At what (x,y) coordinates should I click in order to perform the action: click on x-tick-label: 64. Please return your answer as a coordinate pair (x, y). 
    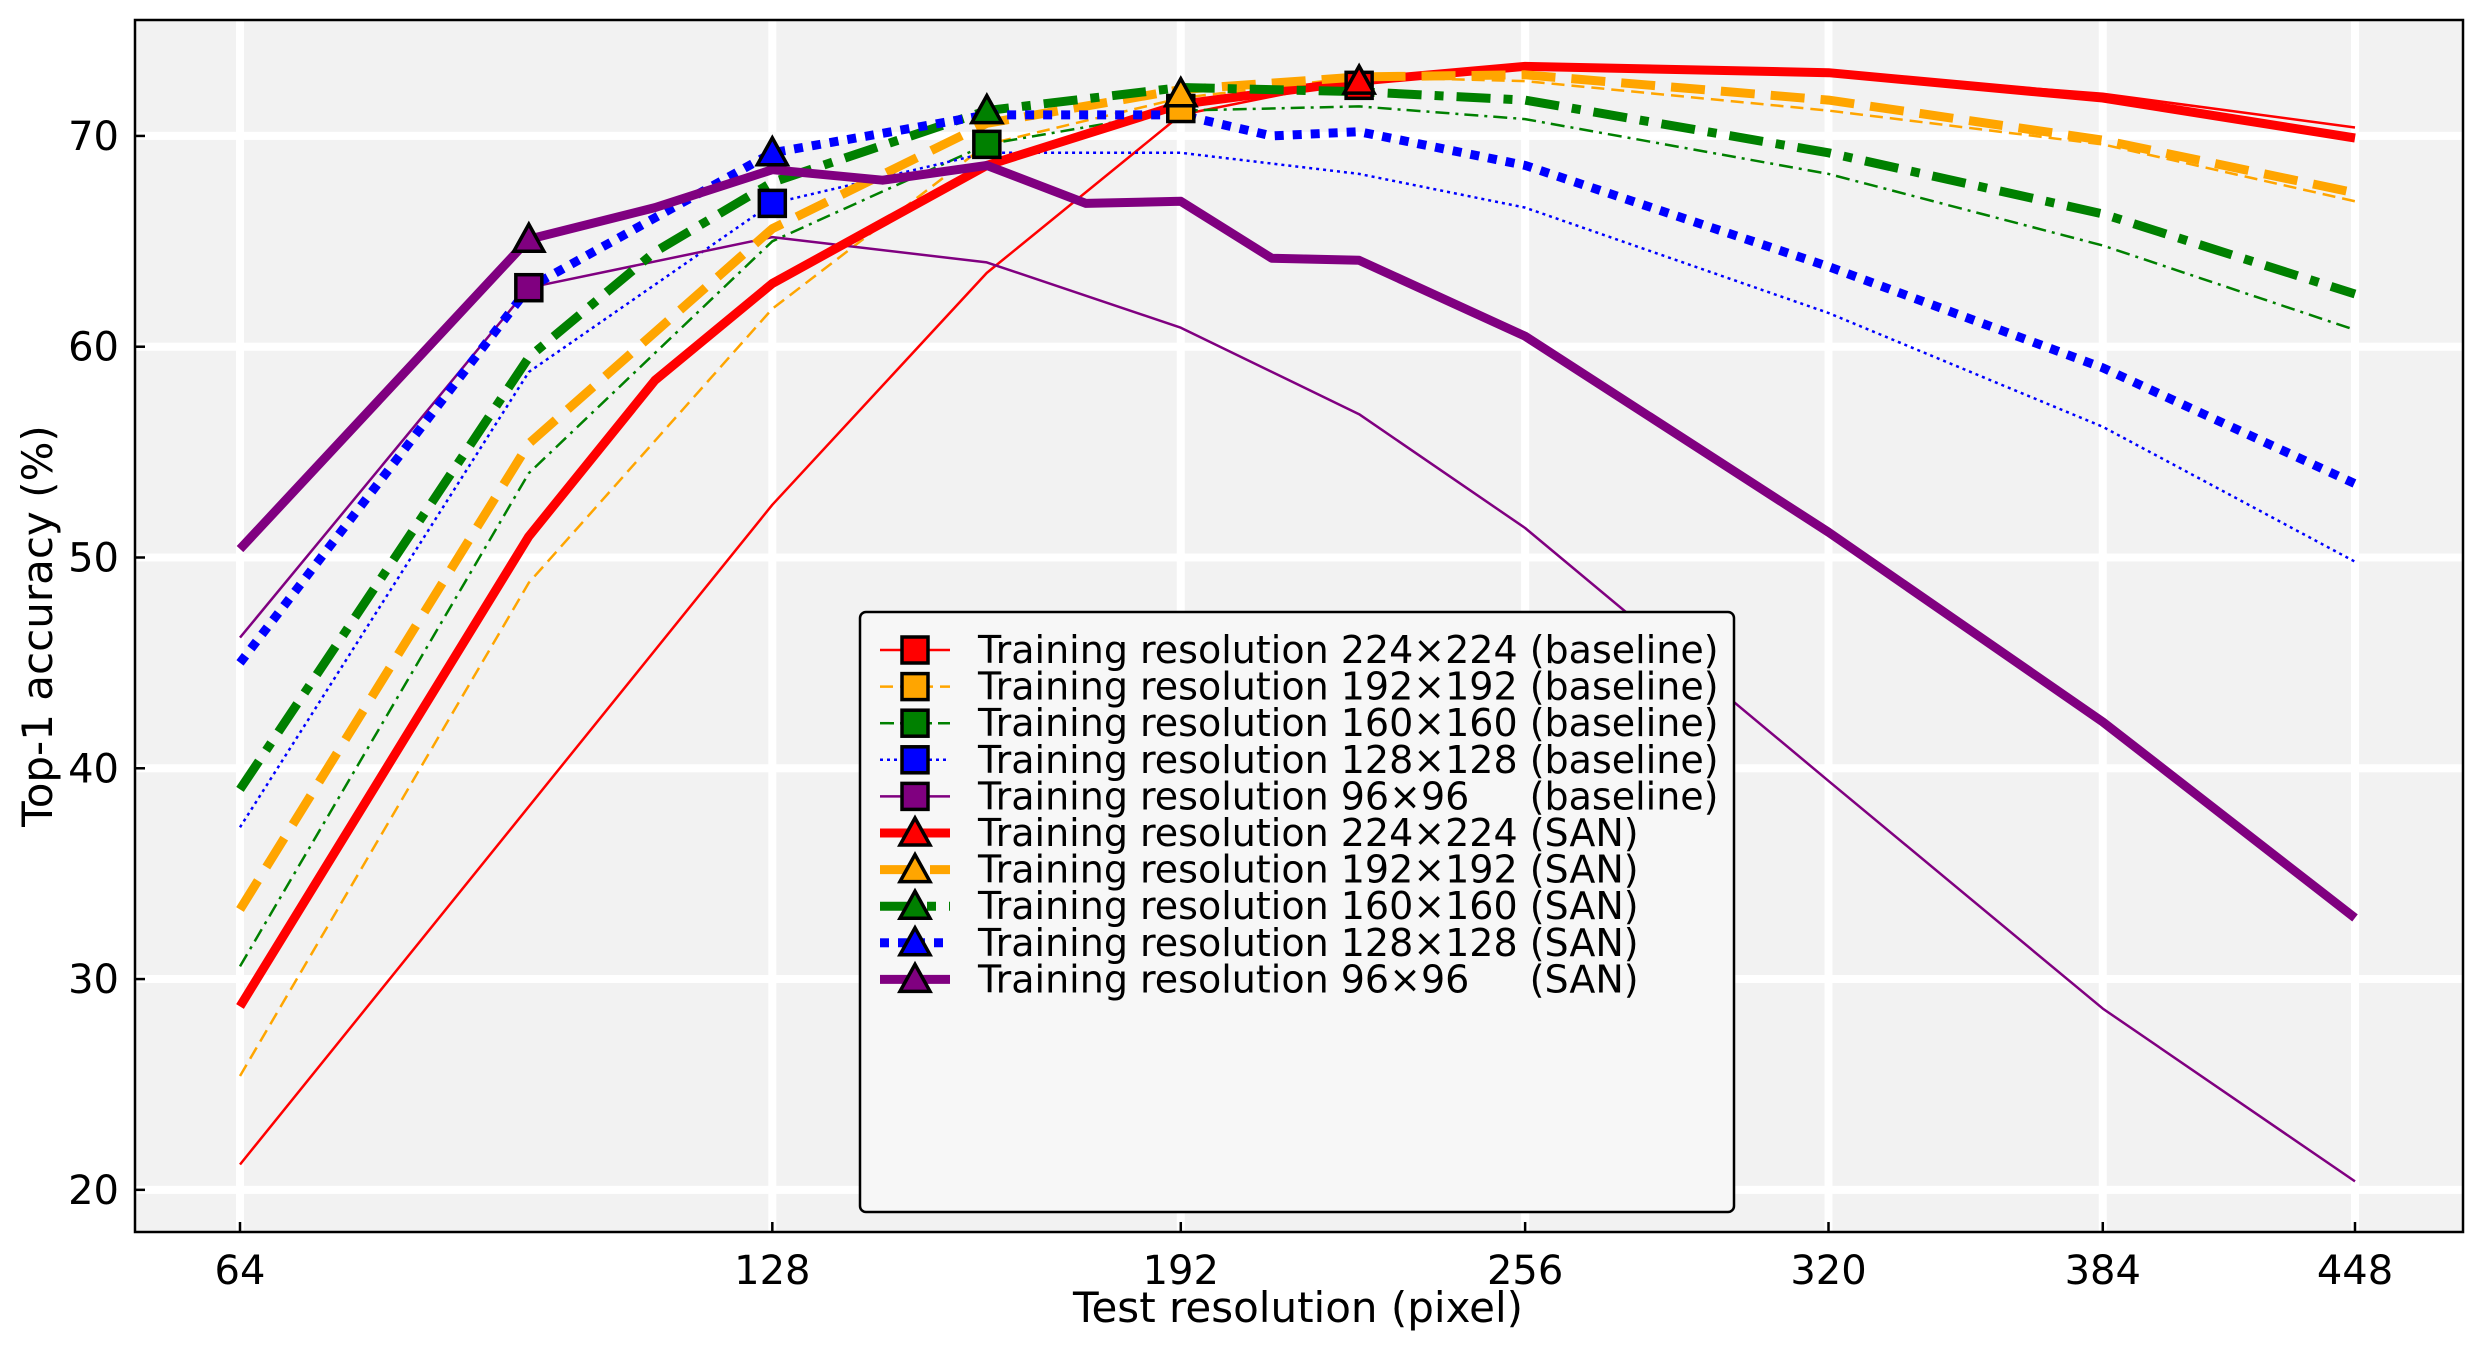
    Looking at the image, I should click on (240, 1271).